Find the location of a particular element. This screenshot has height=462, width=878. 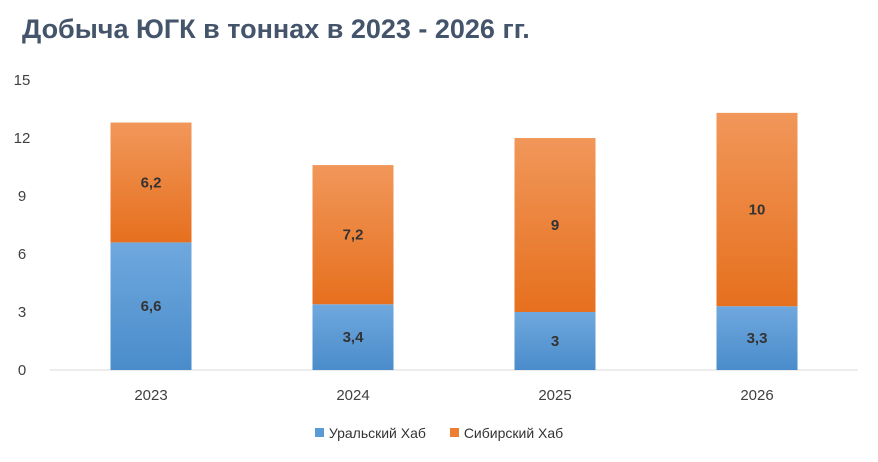

y-tick-label: 6 is located at coordinates (22, 254).